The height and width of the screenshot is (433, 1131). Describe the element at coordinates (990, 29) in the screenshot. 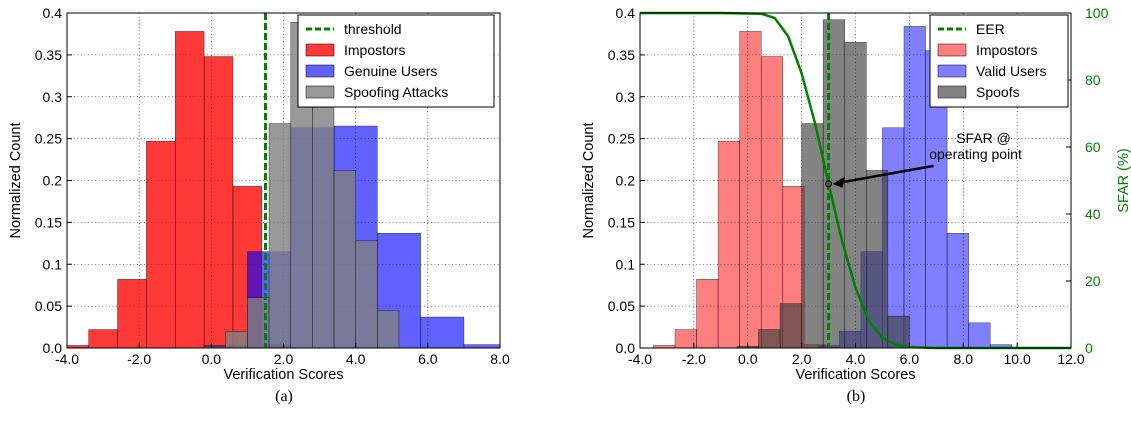

I see `legend-label: EER` at that location.